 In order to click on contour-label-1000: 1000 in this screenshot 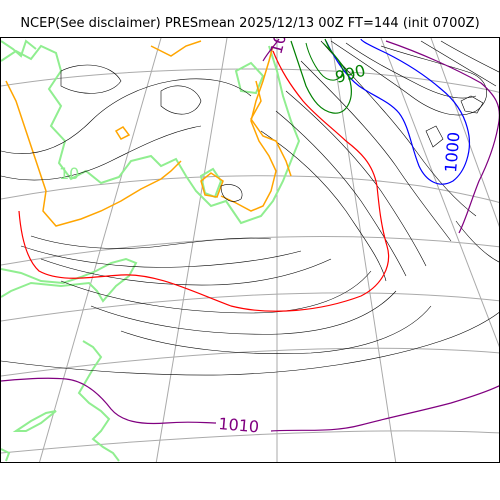, I will do `click(452, 152)`.